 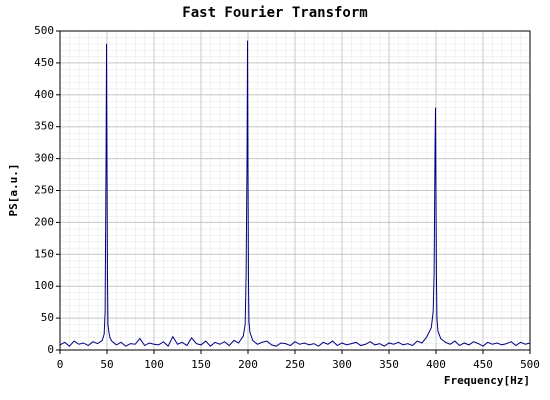 What do you see at coordinates (44, 30) in the screenshot?
I see `y-tick-label: 500` at bounding box center [44, 30].